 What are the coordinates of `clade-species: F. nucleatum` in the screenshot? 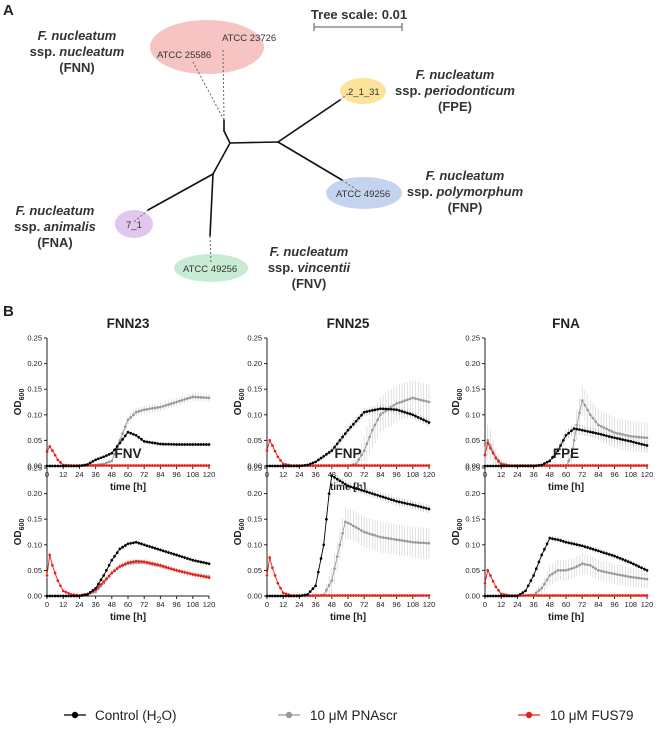 It's located at (309, 251).